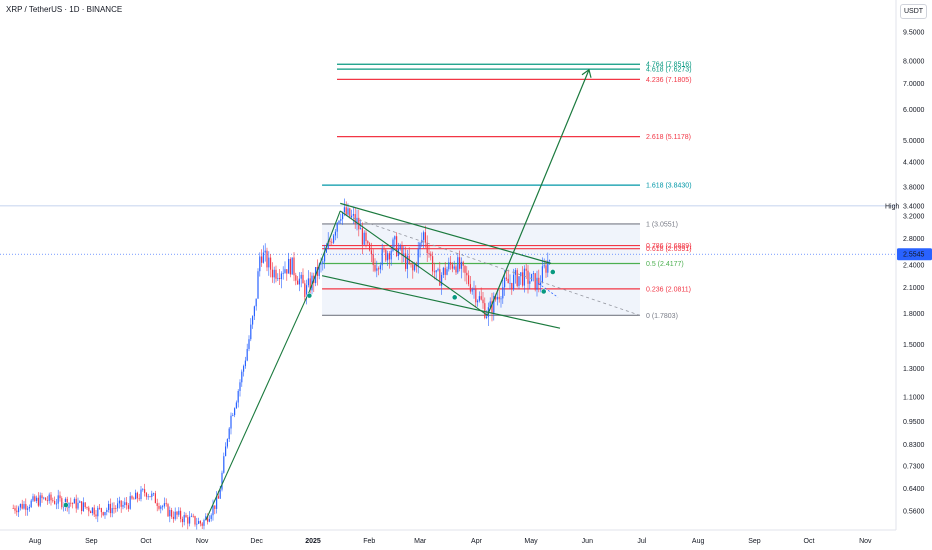 The width and height of the screenshot is (932, 550). What do you see at coordinates (669, 246) in the screenshot?
I see `fib-level-label: 0.786 (2.6889)` at bounding box center [669, 246].